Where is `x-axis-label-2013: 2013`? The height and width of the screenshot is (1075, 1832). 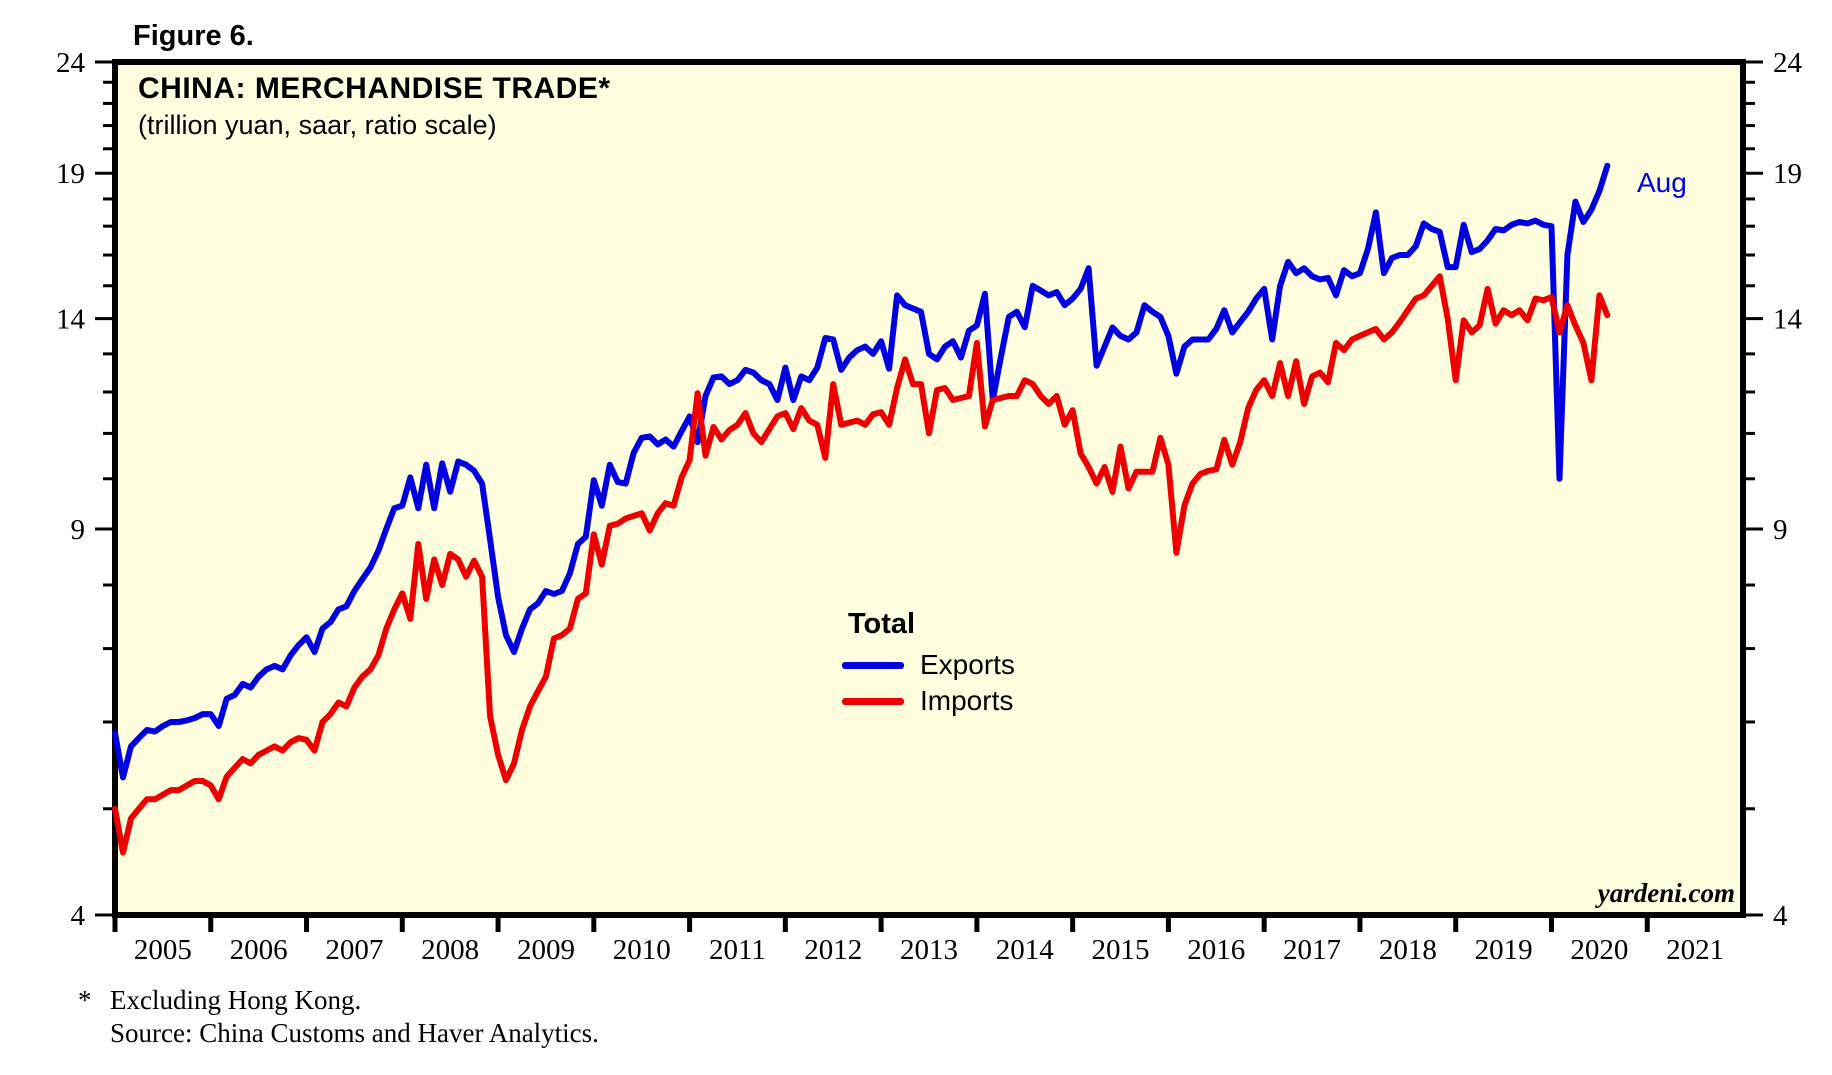
x-axis-label-2013: 2013 is located at coordinates (929, 950).